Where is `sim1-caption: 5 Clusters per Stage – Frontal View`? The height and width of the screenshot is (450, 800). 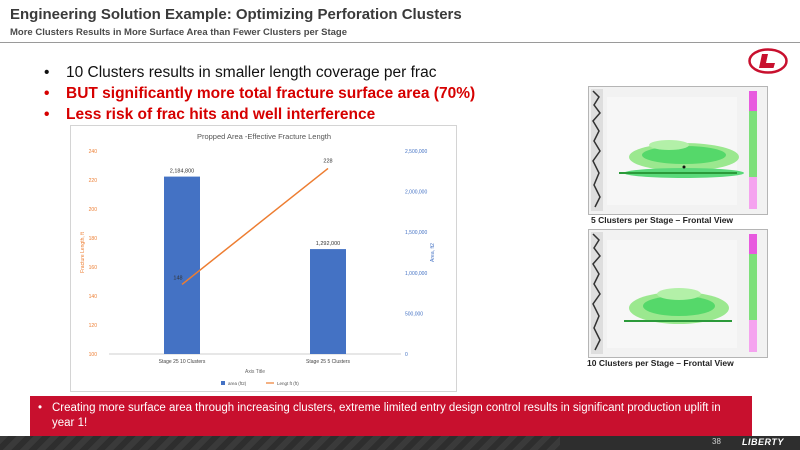 sim1-caption: 5 Clusters per Stage – Frontal View is located at coordinates (662, 220).